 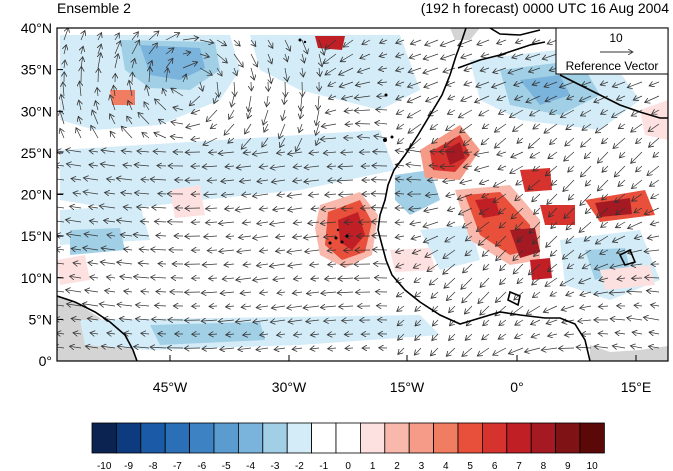 I want to click on colorbar-label: -9, so click(x=128, y=466).